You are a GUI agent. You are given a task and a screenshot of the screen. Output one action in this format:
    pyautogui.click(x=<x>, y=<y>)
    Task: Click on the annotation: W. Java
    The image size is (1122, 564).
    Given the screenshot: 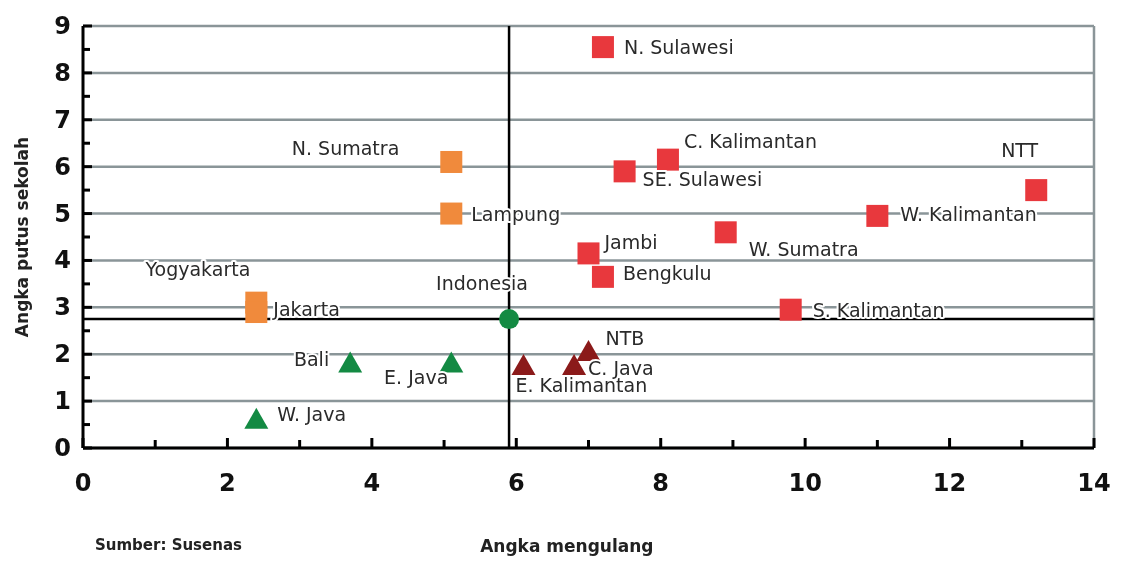 What is the action you would take?
    pyautogui.click(x=312, y=413)
    